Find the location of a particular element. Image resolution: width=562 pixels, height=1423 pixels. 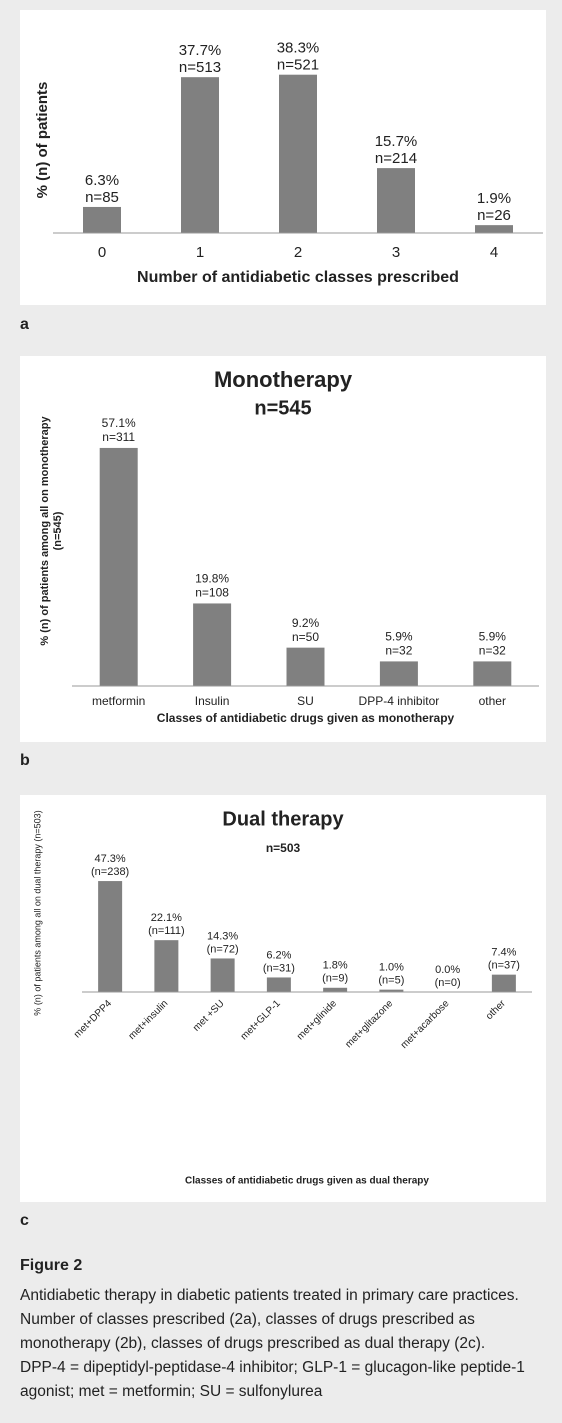

count-label: (n=238) is located at coordinates (110, 872).